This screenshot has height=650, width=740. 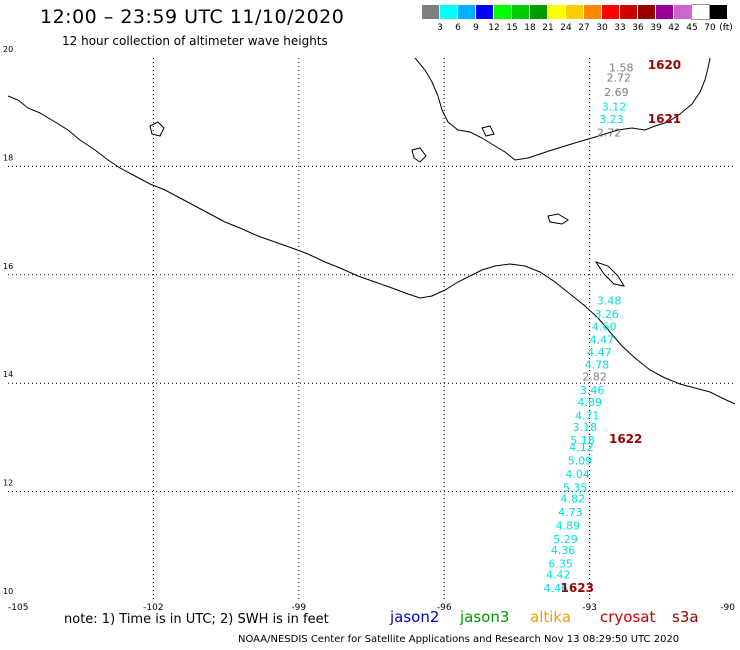 I want to click on color-scale-unit: (ft), so click(x=726, y=28).